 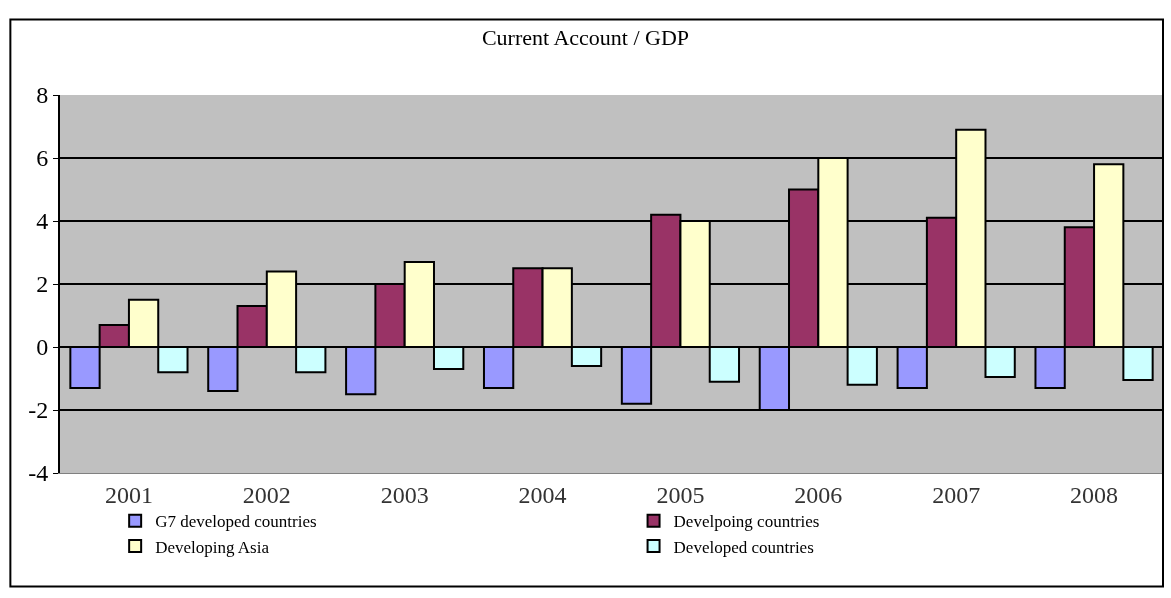 I want to click on y-tick-label: 4, so click(x=42, y=221).